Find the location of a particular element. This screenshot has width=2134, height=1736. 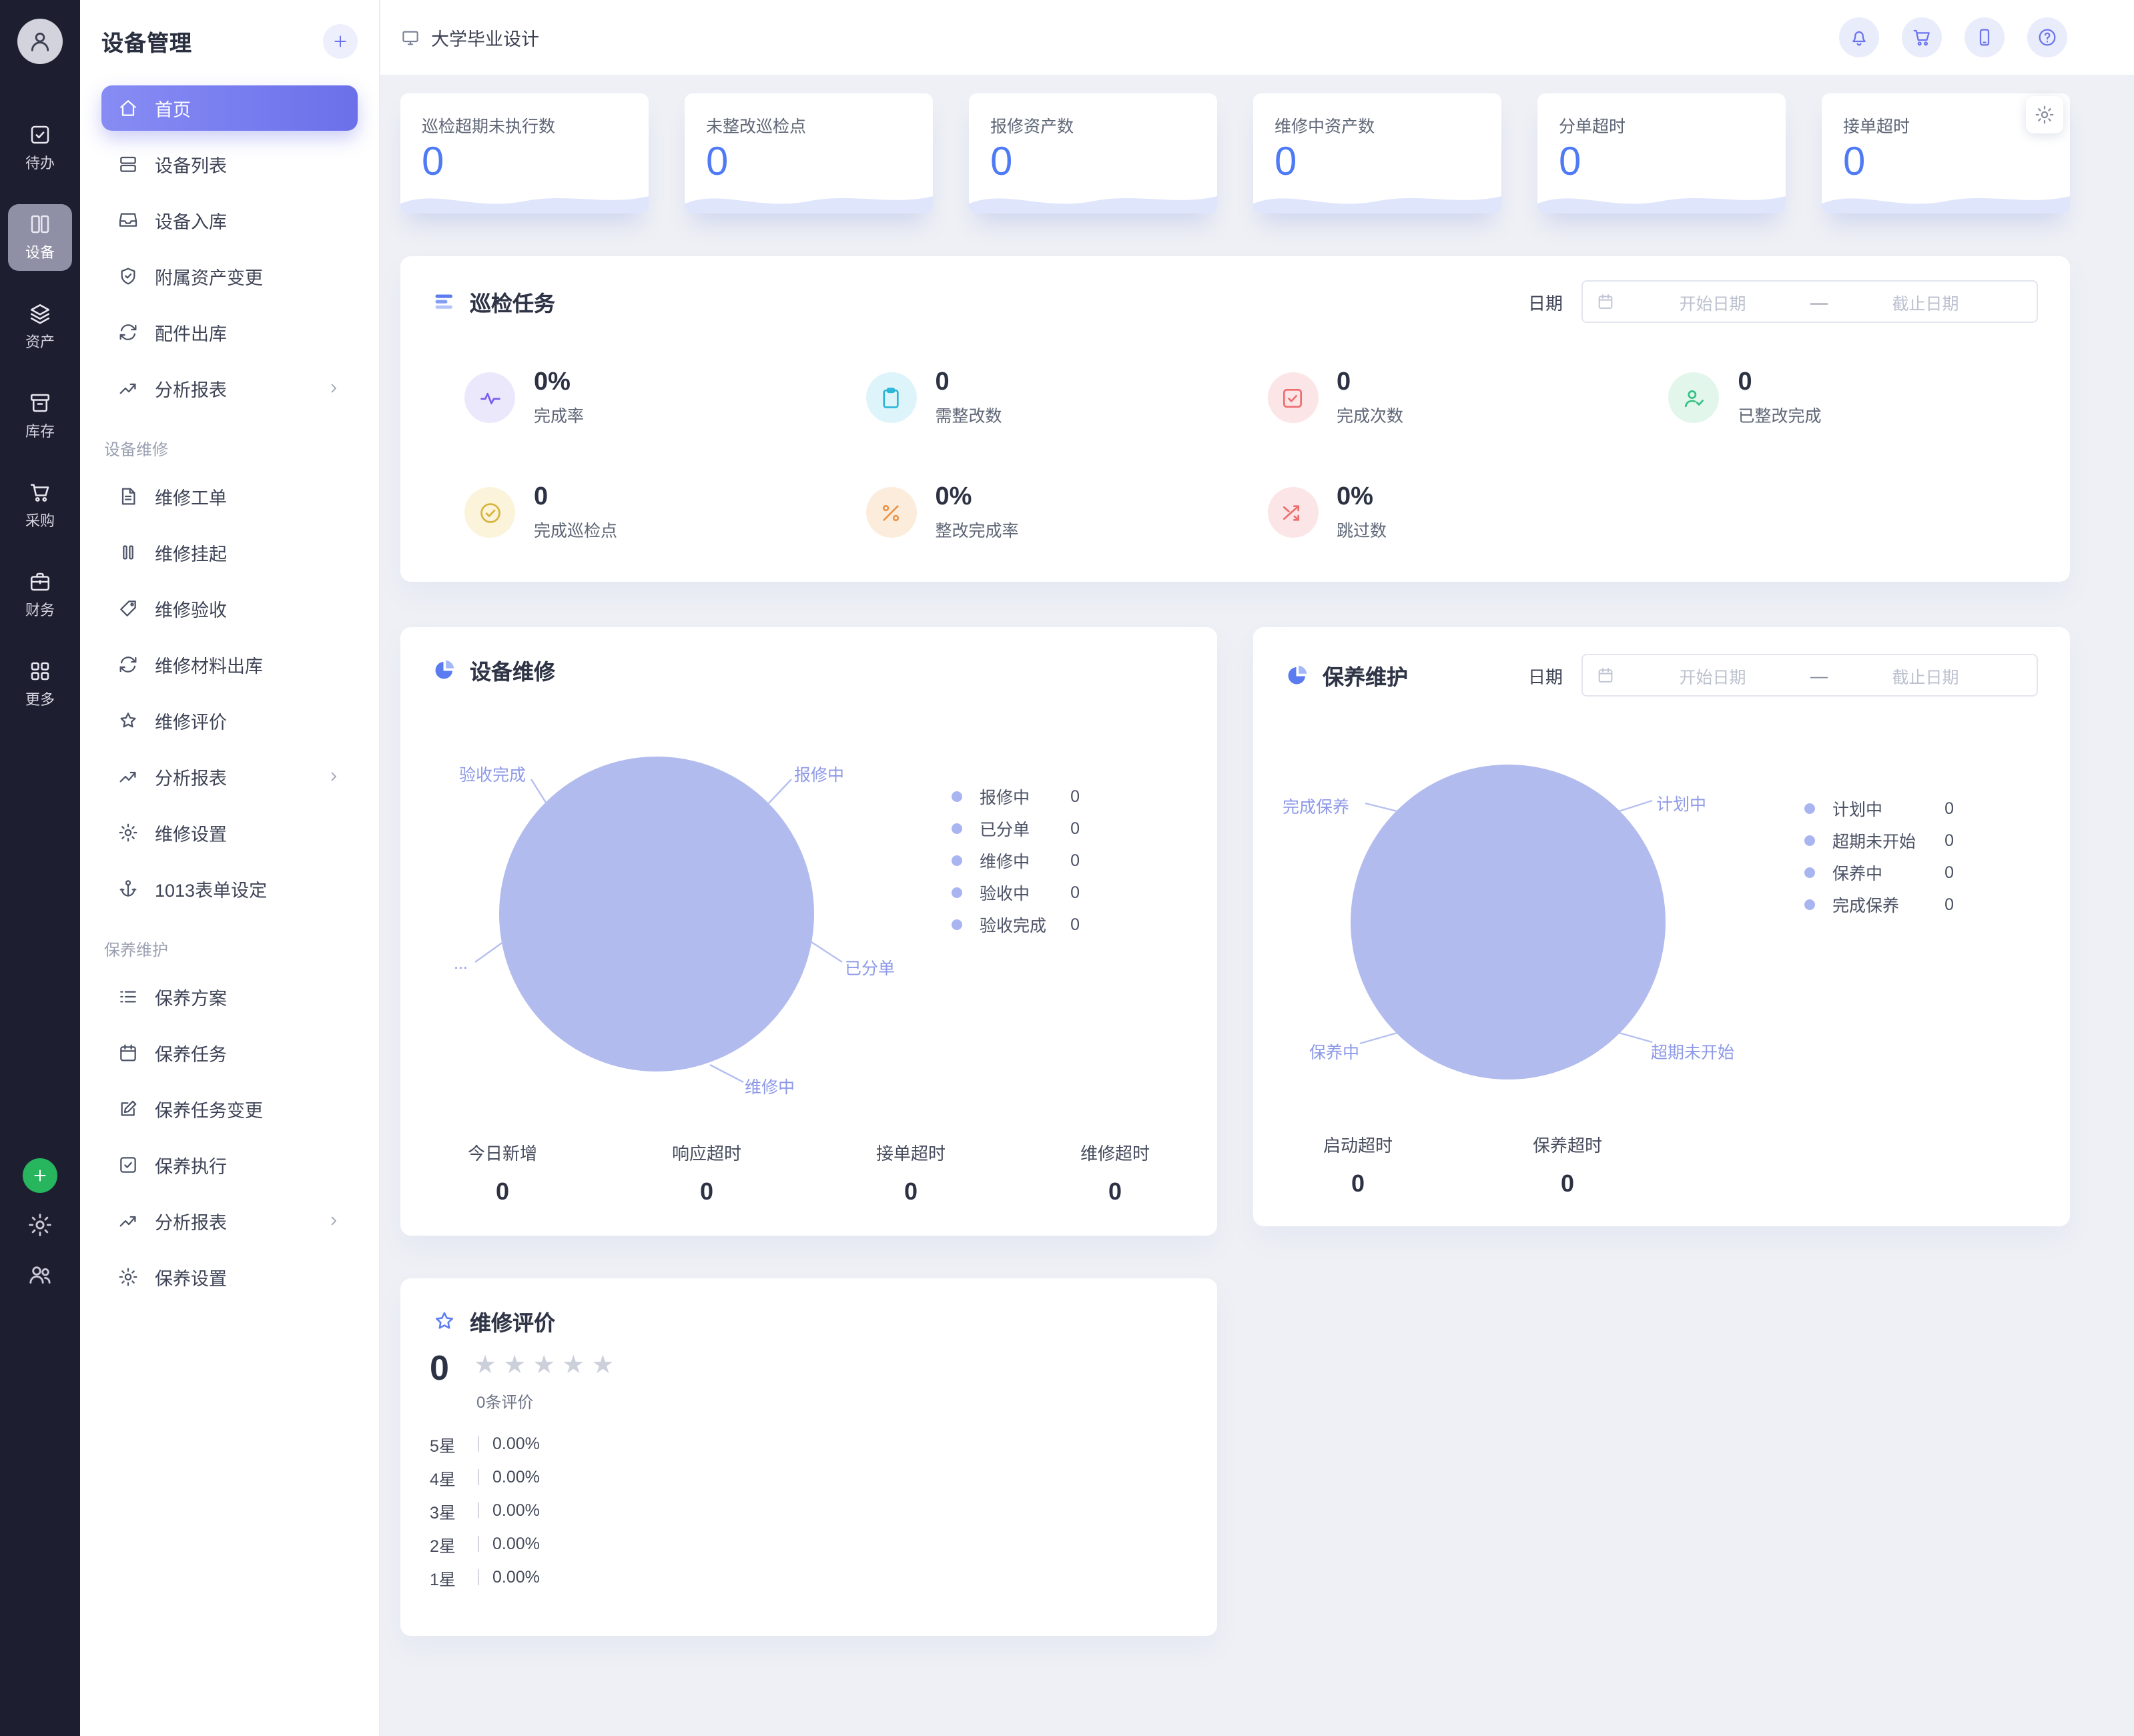

team-button is located at coordinates (40, 1276).